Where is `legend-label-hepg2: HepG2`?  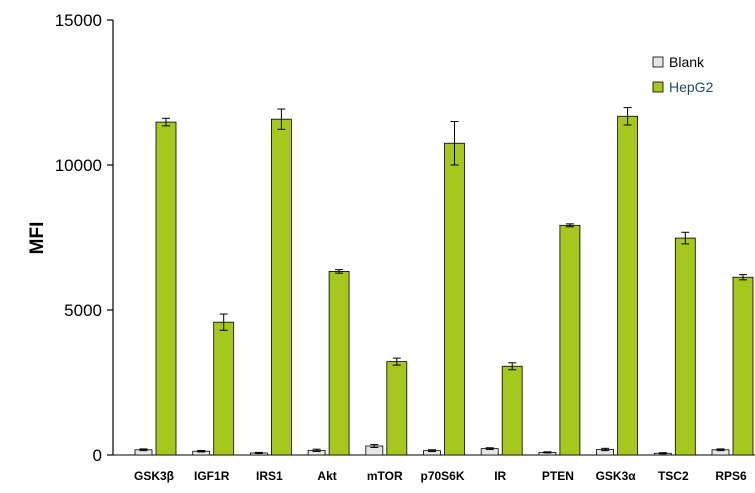 legend-label-hepg2: HepG2 is located at coordinates (691, 87).